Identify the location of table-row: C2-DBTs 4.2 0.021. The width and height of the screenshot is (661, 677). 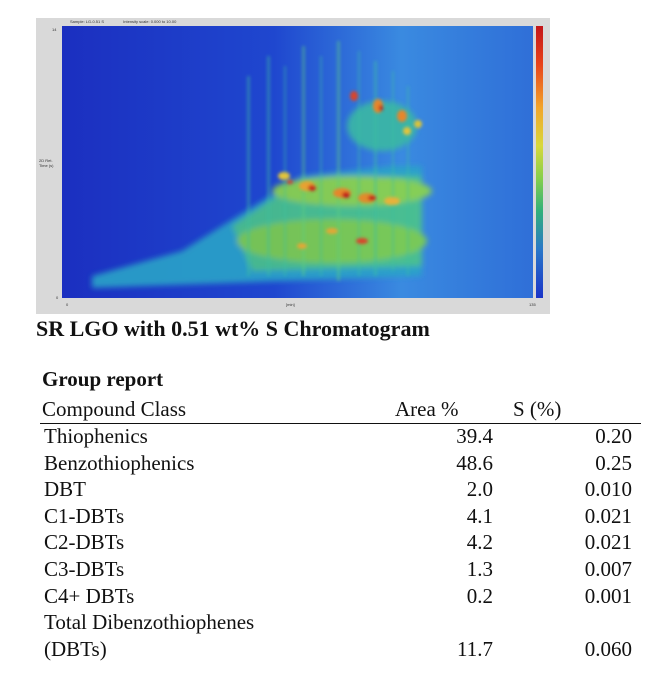
(340, 543).